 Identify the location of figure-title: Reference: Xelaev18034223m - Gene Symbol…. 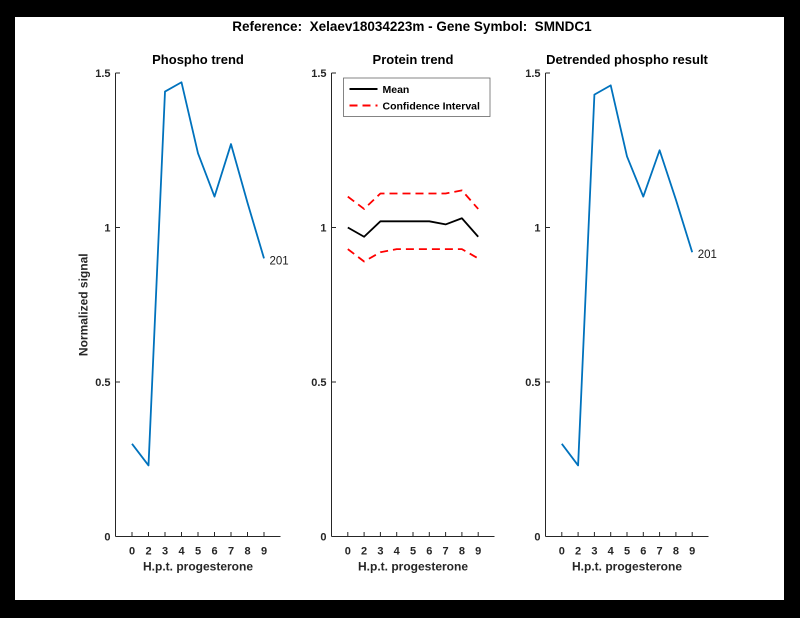
(412, 26).